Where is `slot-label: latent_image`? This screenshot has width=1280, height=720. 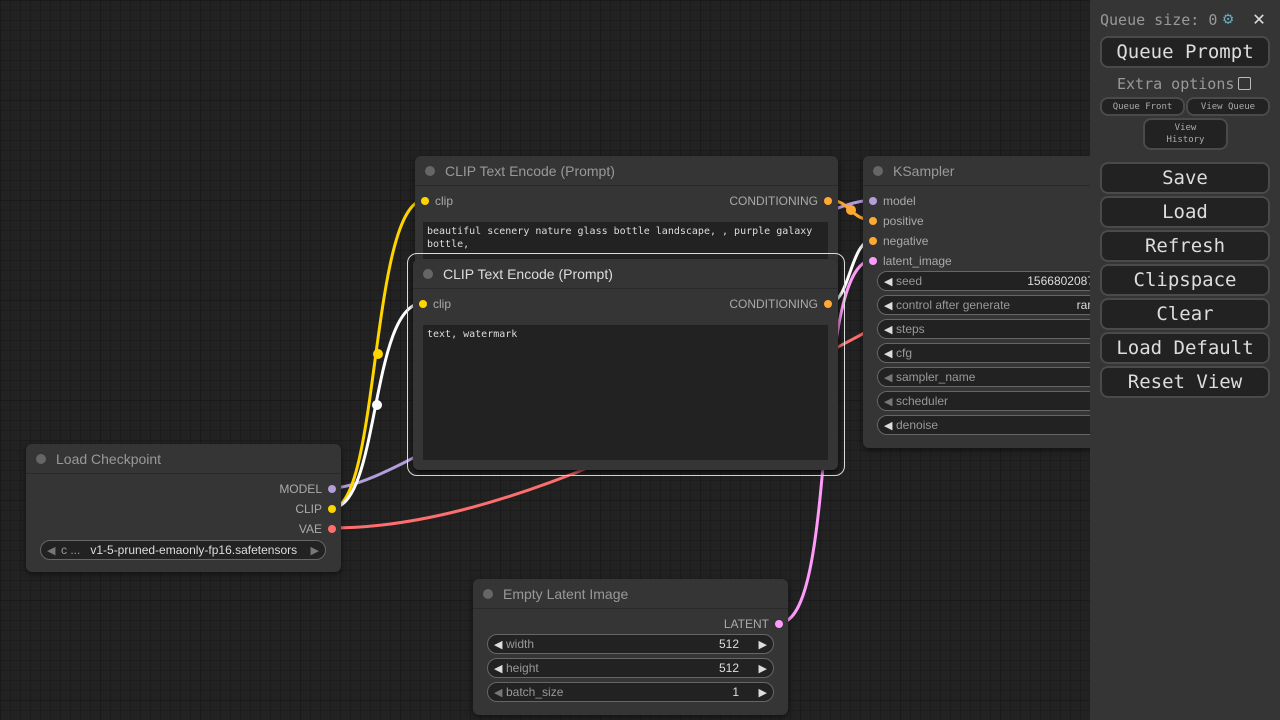
slot-label: latent_image is located at coordinates (917, 261).